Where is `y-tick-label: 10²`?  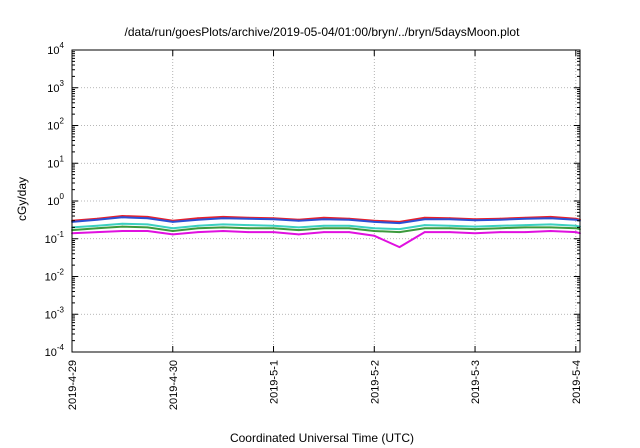 y-tick-label: 10² is located at coordinates (55, 125).